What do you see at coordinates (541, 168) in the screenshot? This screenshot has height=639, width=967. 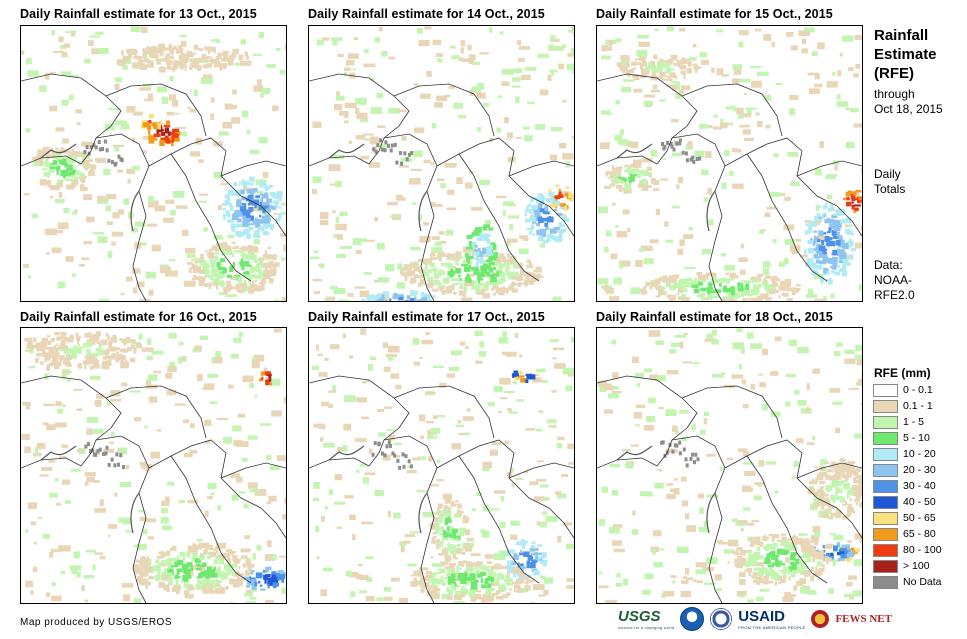 I see `country-border` at bounding box center [541, 168].